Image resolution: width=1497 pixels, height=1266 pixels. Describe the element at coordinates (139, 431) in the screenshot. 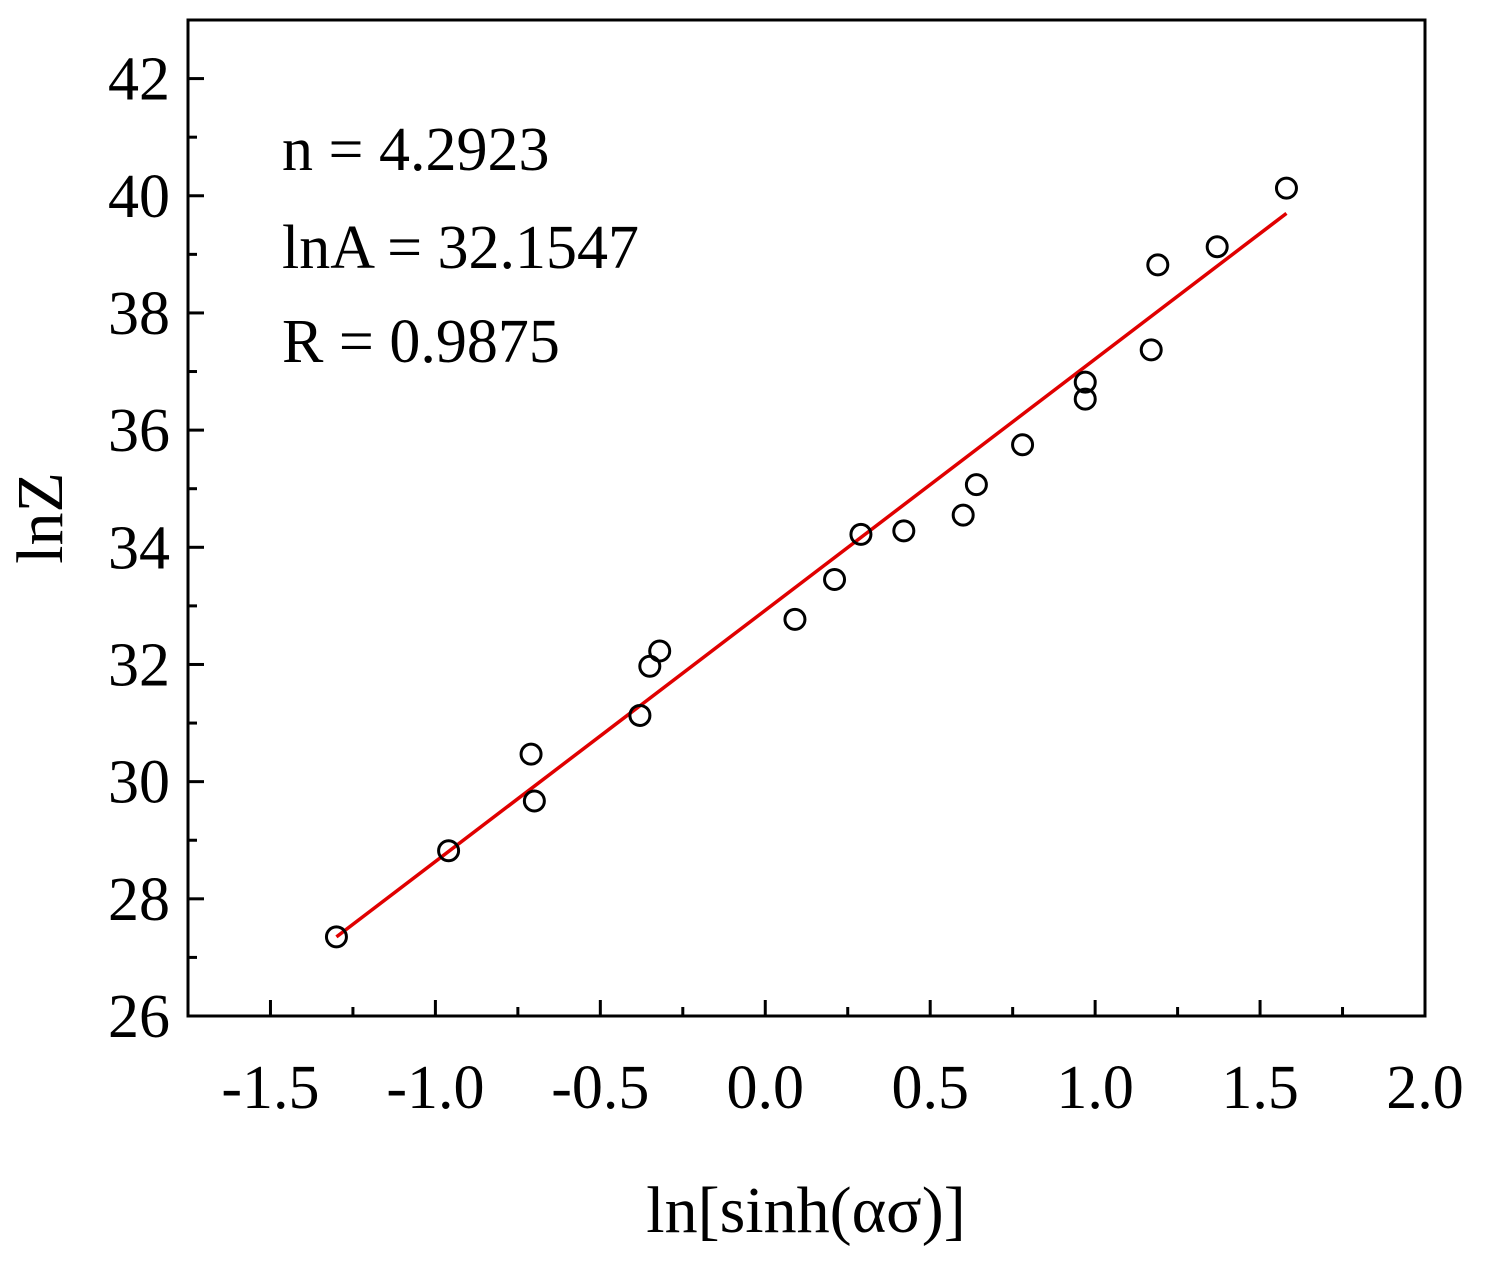

I see `y-tick-label: 36` at that location.